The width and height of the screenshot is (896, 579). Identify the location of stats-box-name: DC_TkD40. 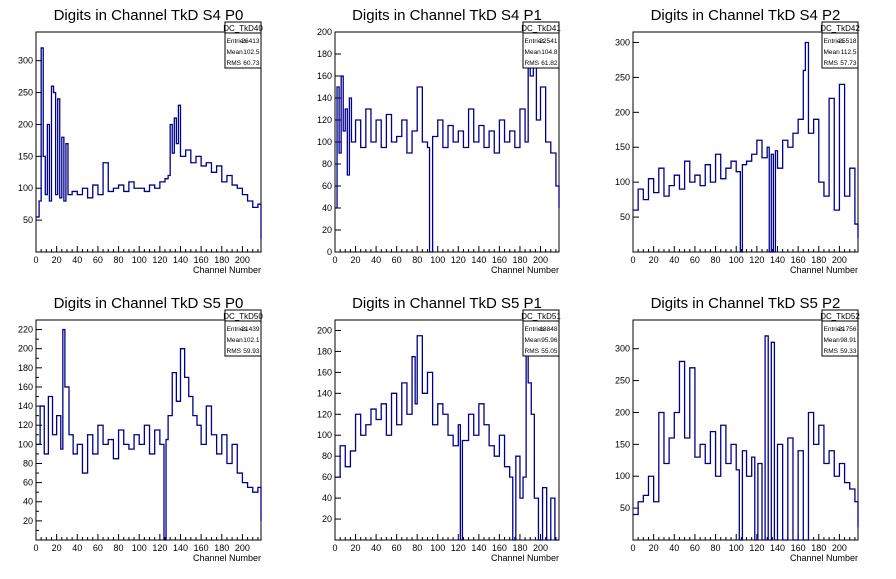
(243, 28).